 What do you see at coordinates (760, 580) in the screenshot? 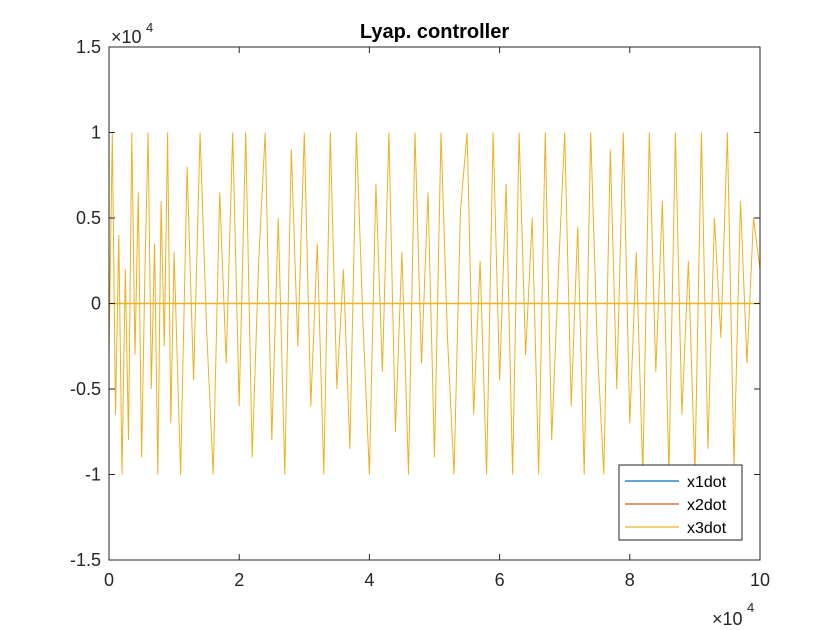
I see `x-tick-label: 10` at bounding box center [760, 580].